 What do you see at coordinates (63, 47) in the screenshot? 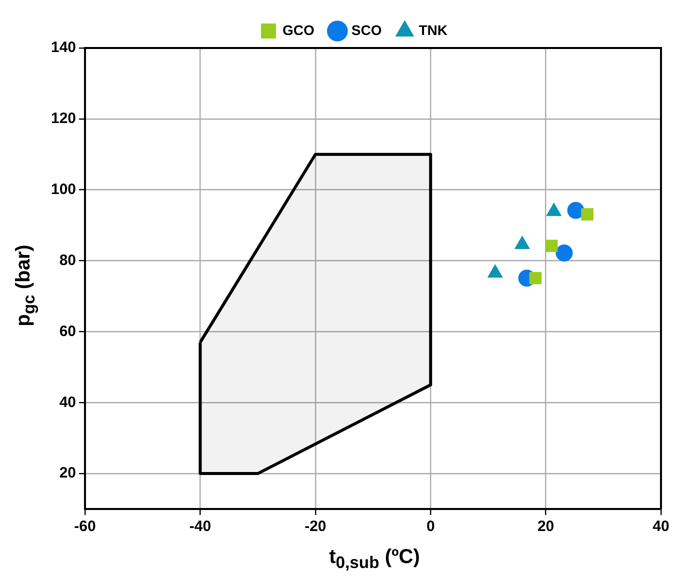
I see `y-tick-label: 140` at bounding box center [63, 47].